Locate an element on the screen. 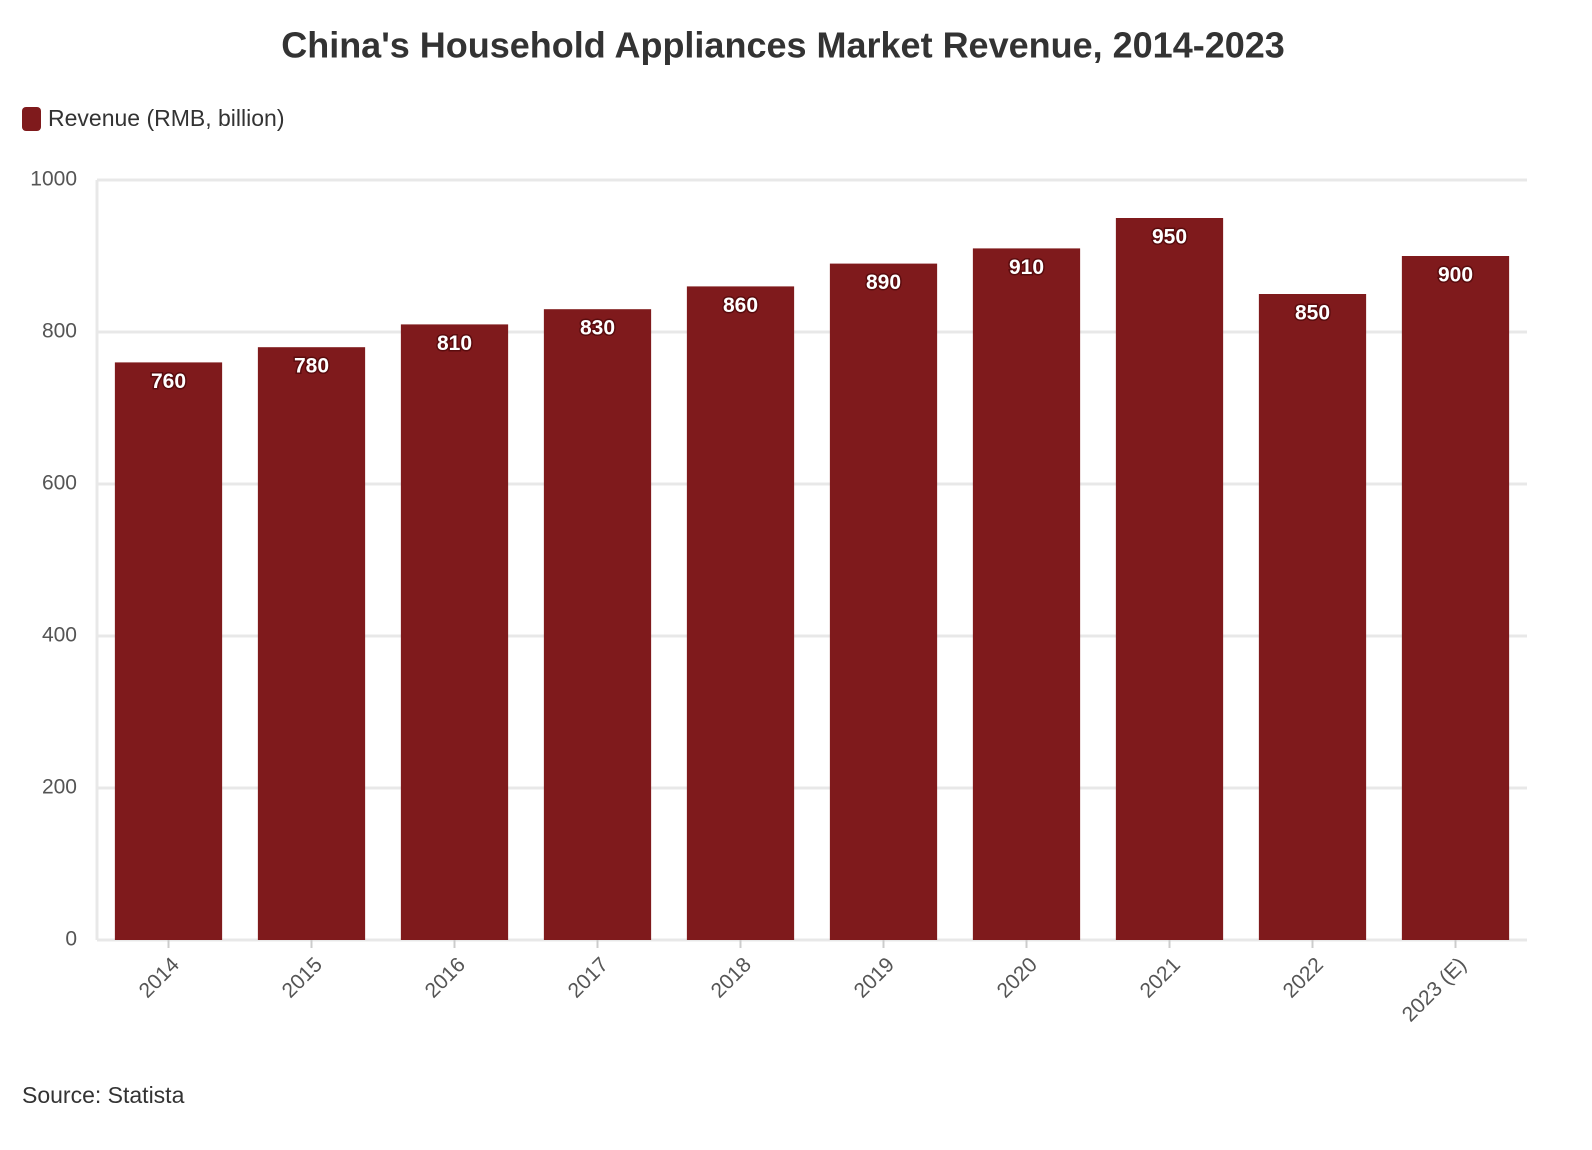  legend-label: Revenue (RMB, billion) is located at coordinates (166, 118).